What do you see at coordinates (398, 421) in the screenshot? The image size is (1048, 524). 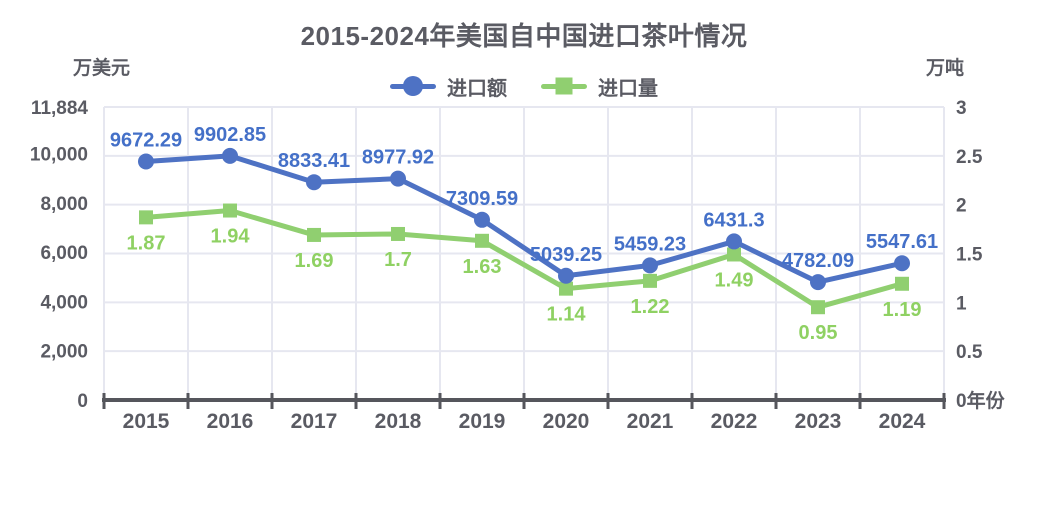 I see `x-axis-label-2018: 2018` at bounding box center [398, 421].